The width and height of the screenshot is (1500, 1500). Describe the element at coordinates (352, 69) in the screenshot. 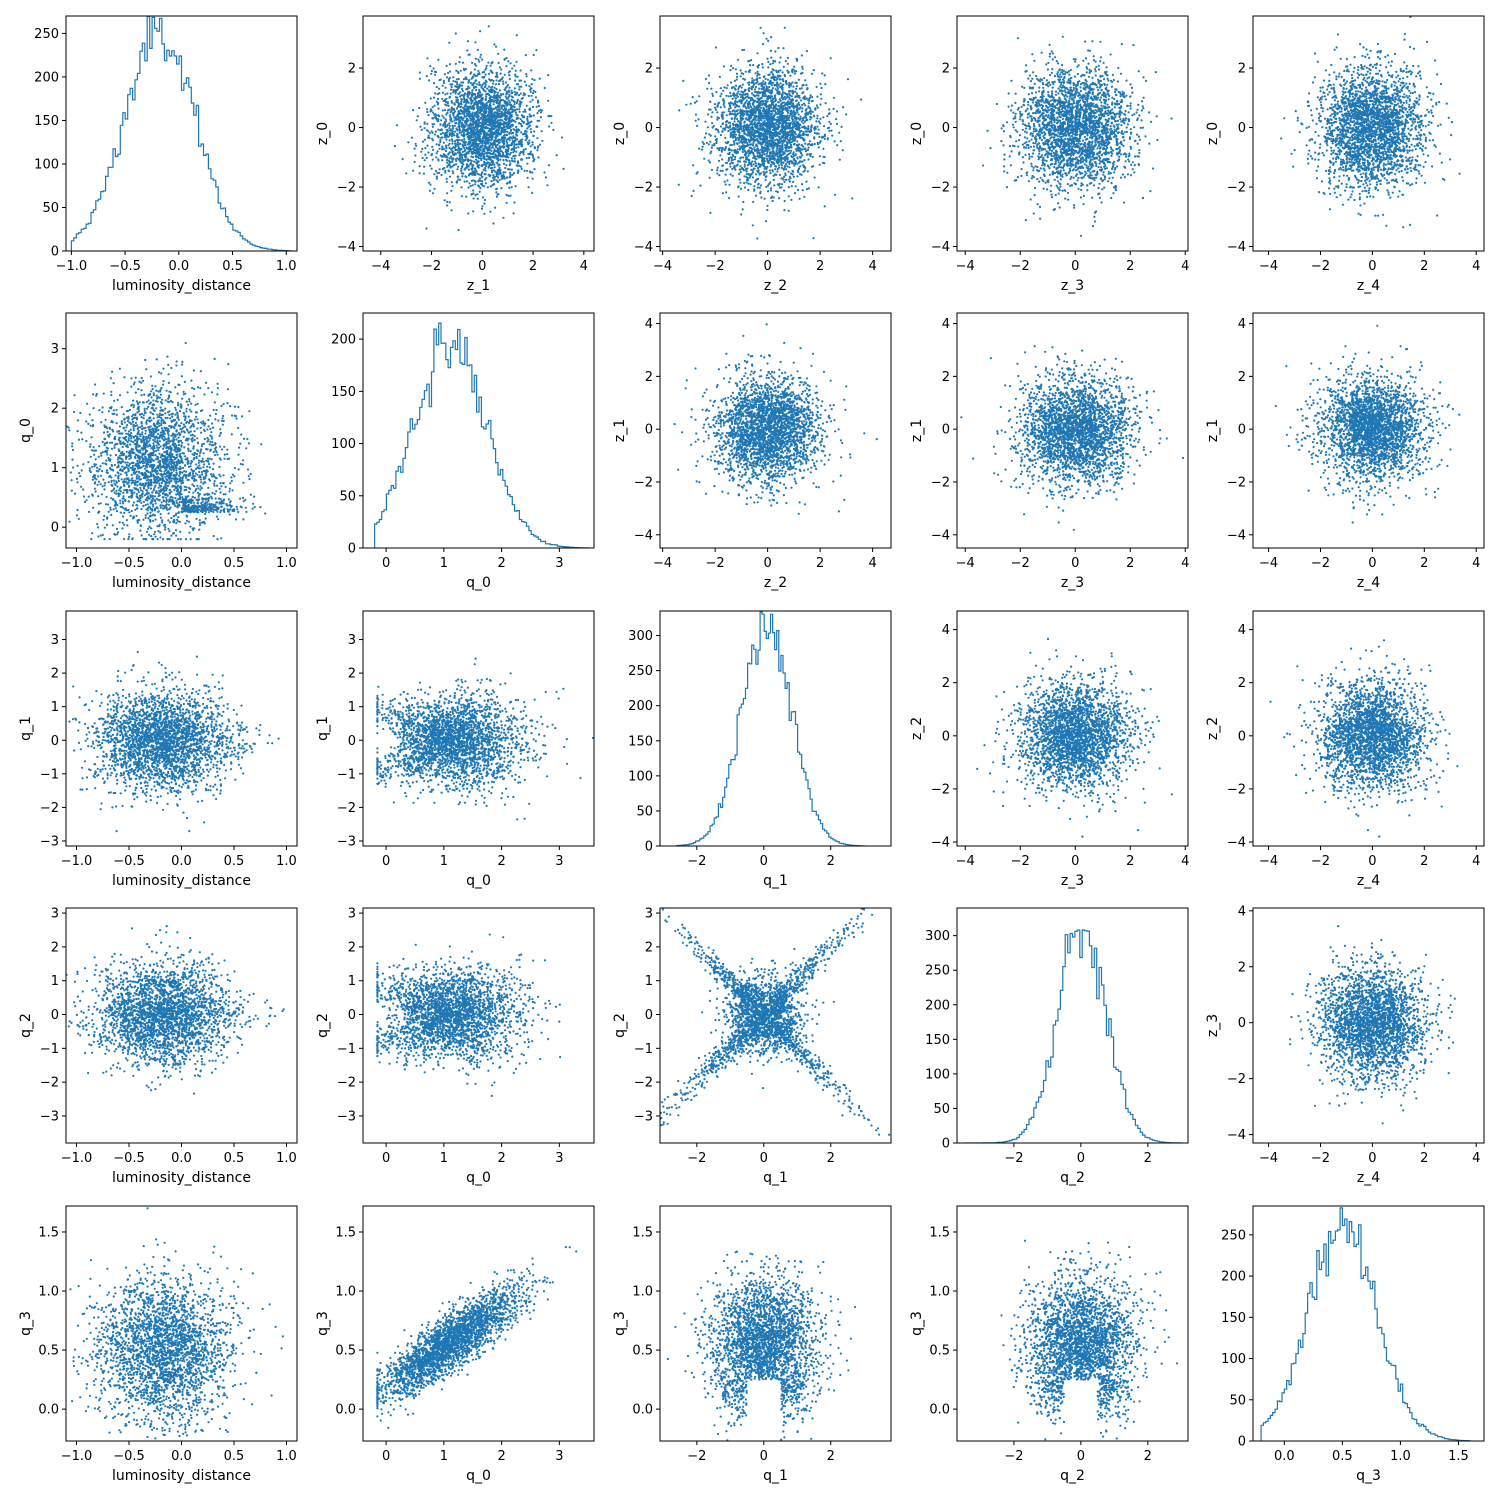

I see `y-tick-label: 2` at that location.